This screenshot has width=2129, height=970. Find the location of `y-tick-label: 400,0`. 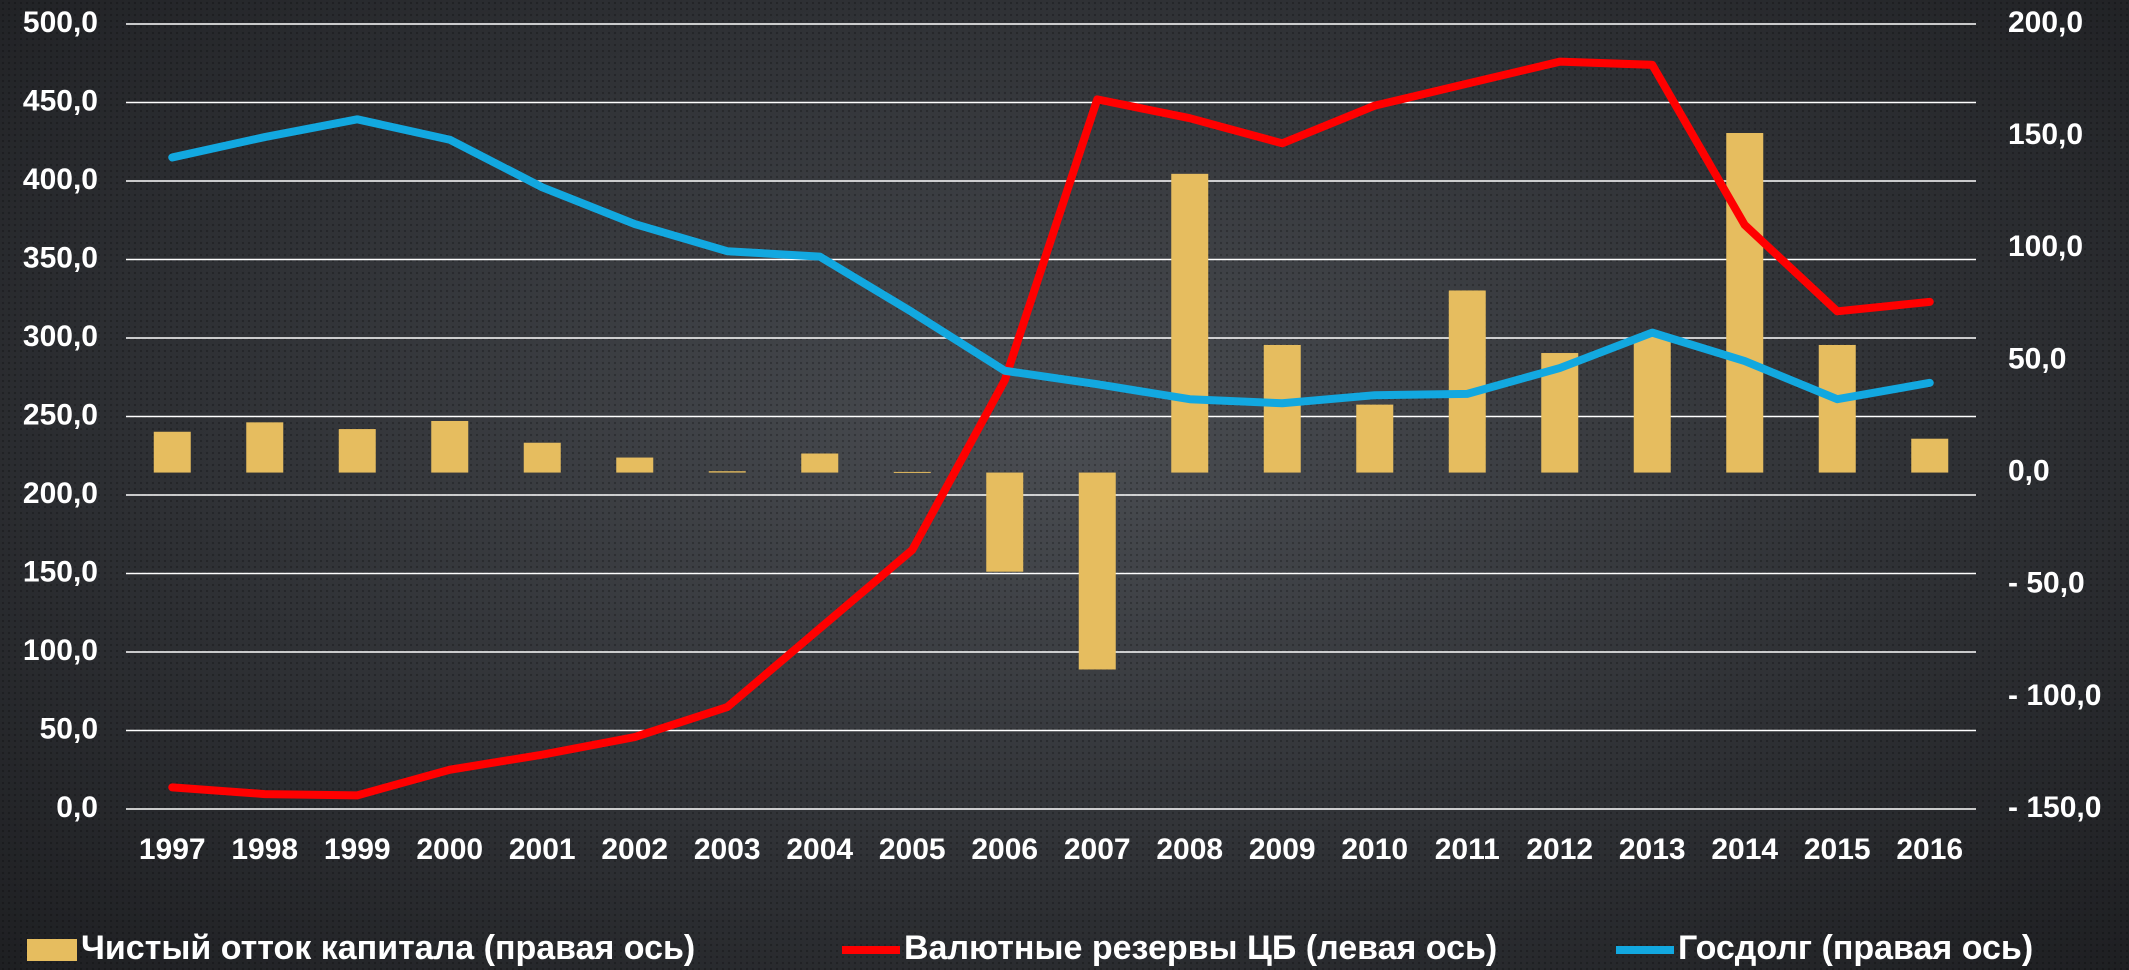

y-tick-label: 400,0 is located at coordinates (60, 179).